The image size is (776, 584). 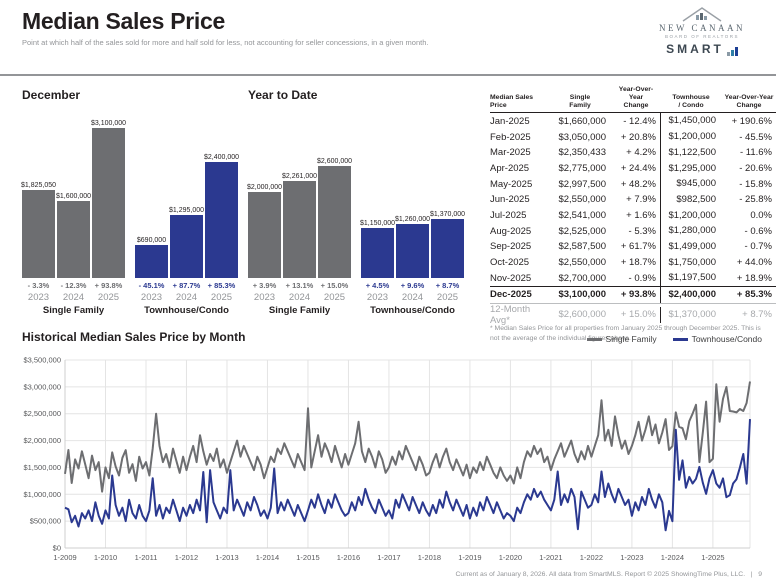 I want to click on footer-spacer, so click(x=755, y=574).